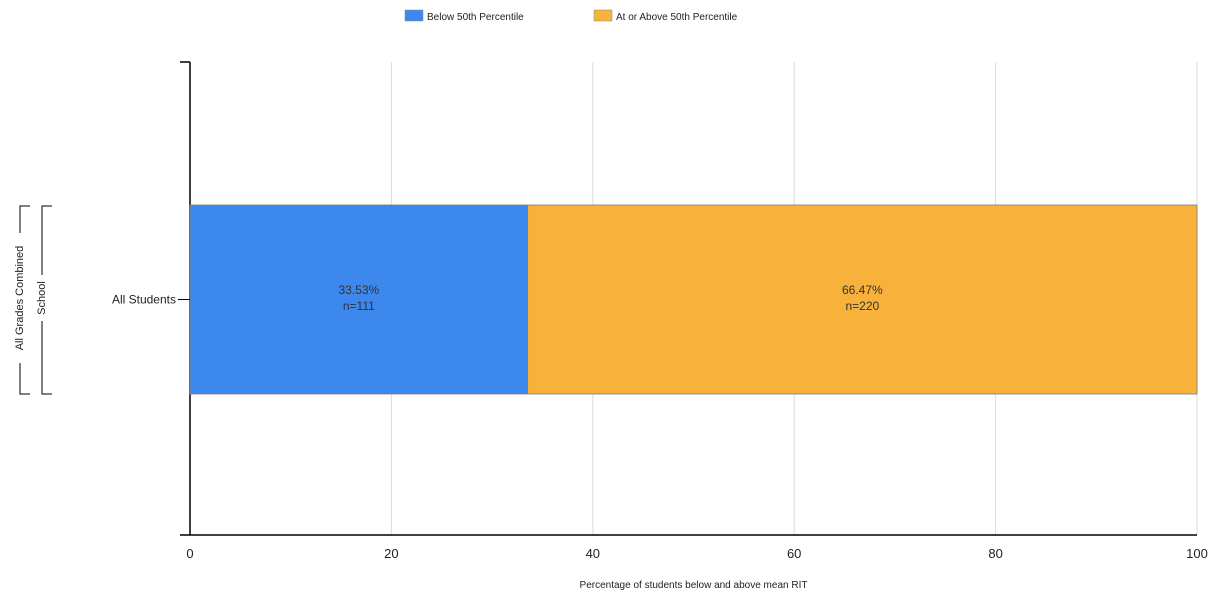  What do you see at coordinates (593, 553) in the screenshot?
I see `x-tick-label-40: 40` at bounding box center [593, 553].